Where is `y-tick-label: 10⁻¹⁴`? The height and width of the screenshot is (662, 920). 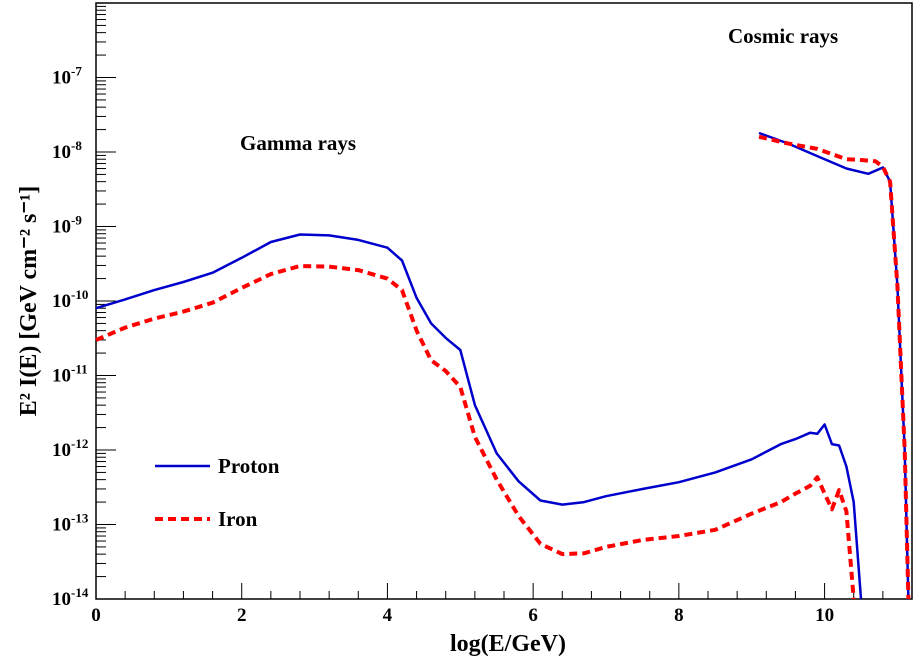 y-tick-label: 10⁻¹⁴ is located at coordinates (70, 597).